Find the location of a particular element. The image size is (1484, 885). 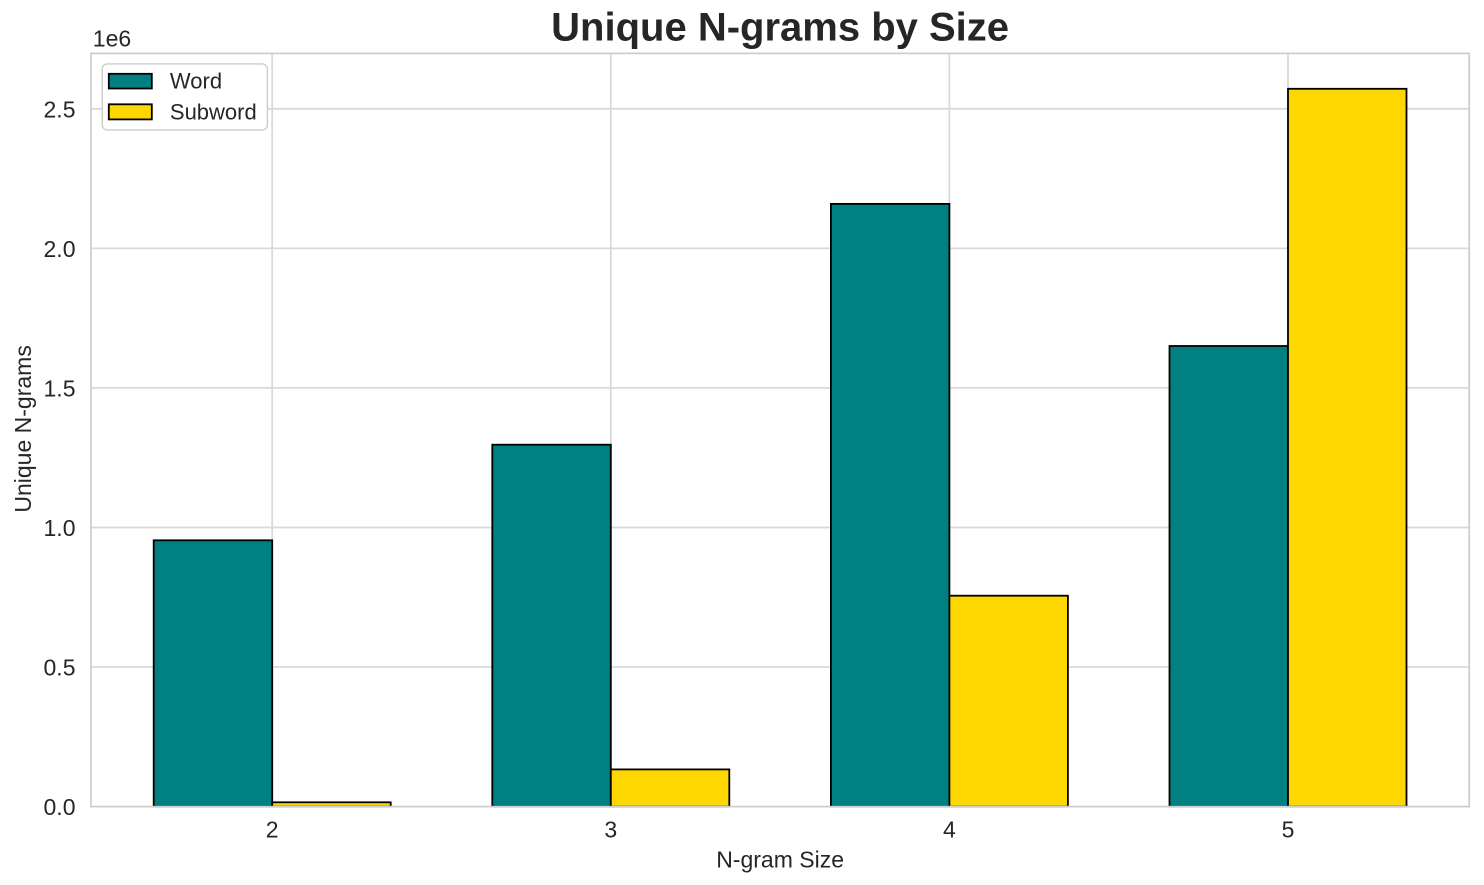

svg-text: 1.5 is located at coordinates (60, 388).